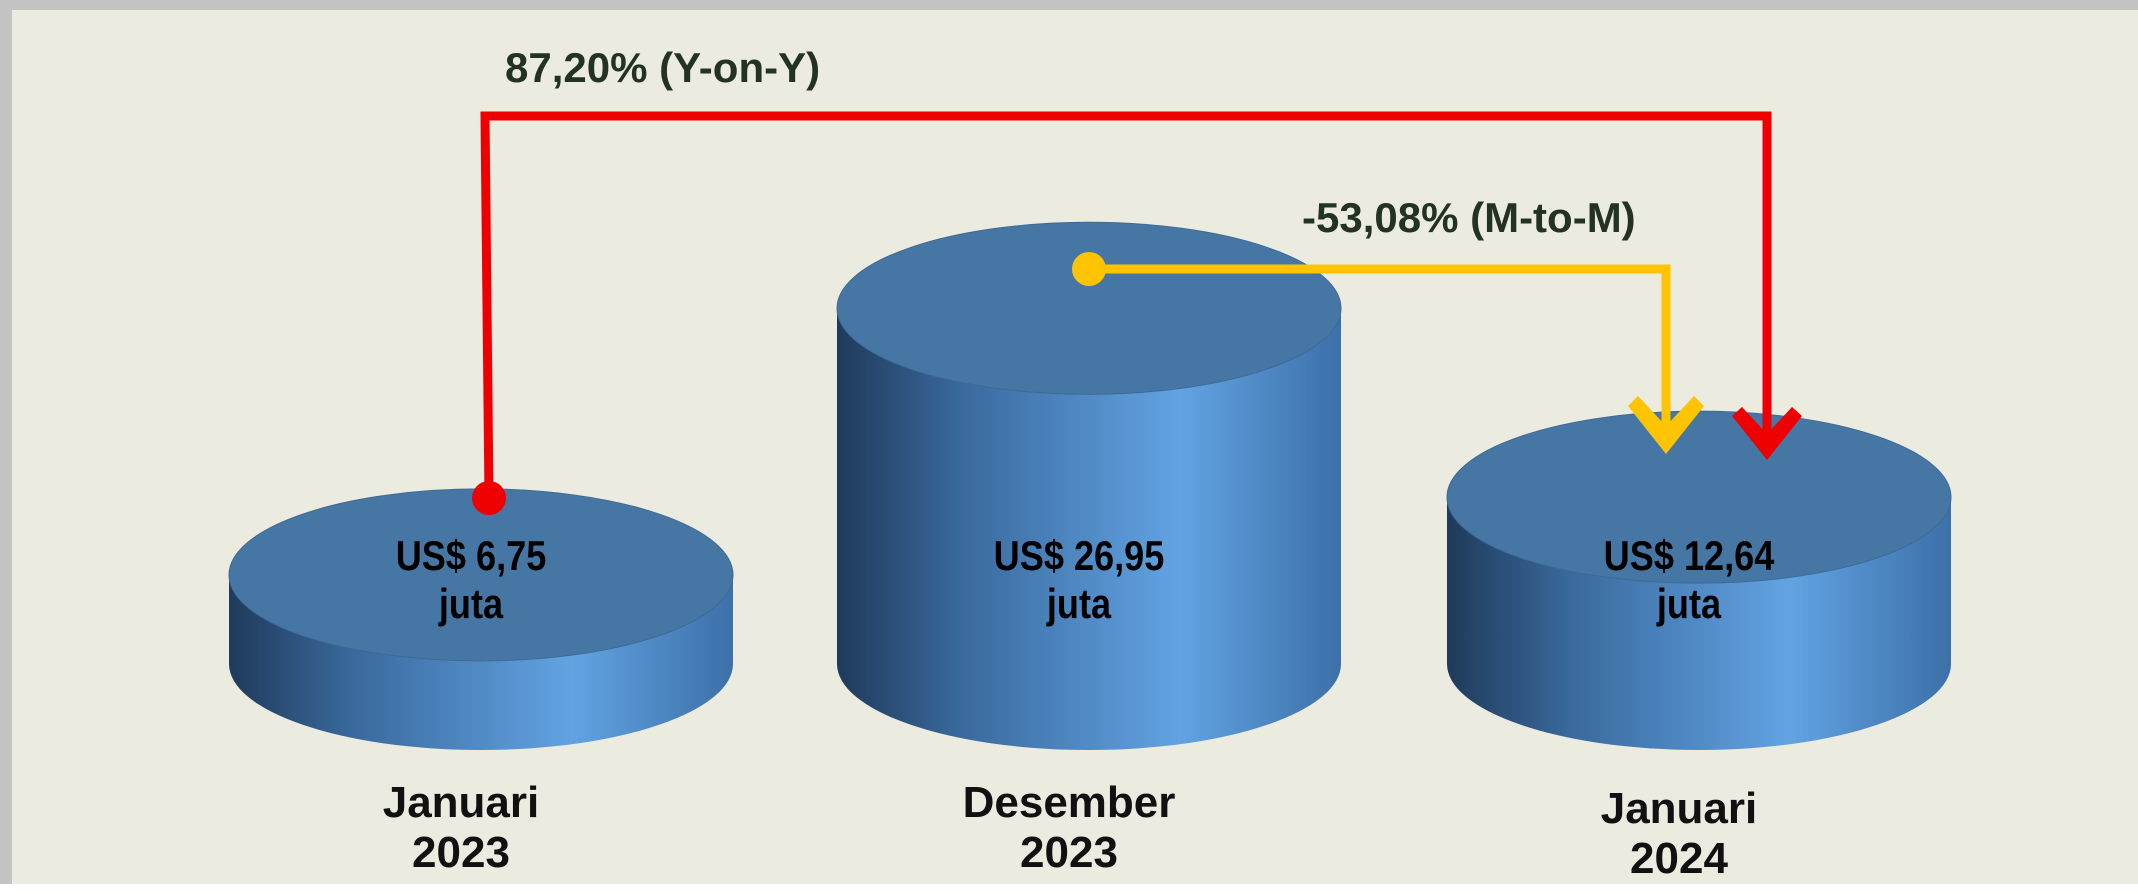 The height and width of the screenshot is (894, 2138). What do you see at coordinates (663, 67) in the screenshot?
I see `yoy-annotation: 87,20% (Y-on-Y)` at bounding box center [663, 67].